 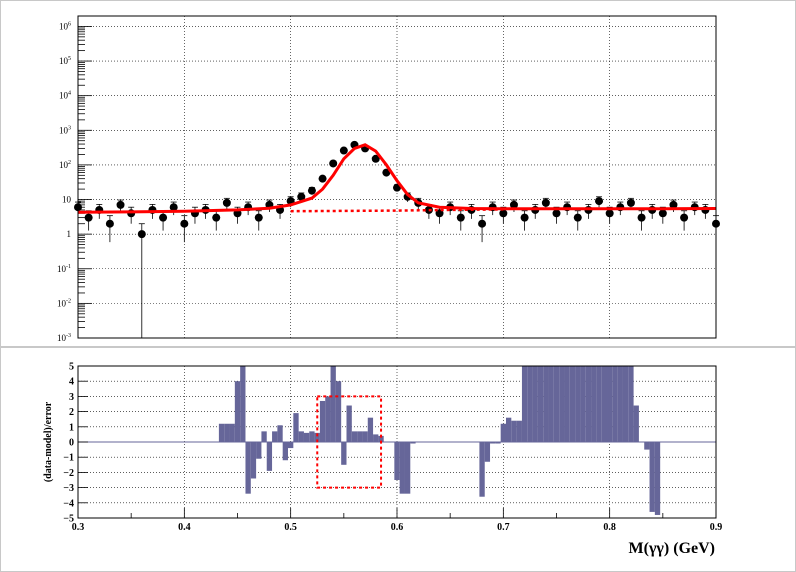 What do you see at coordinates (64, 269) in the screenshot?
I see `top-y-tick-label: 10⁻¹` at bounding box center [64, 269].